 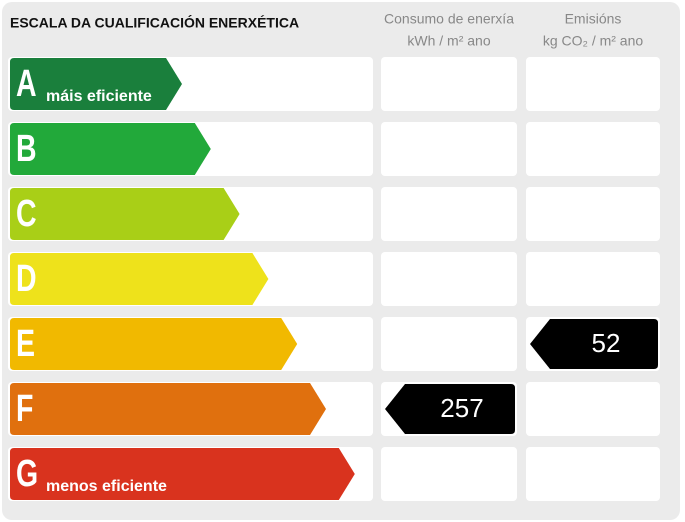 What do you see at coordinates (449, 19) in the screenshot?
I see `column-title: Consumo de enerxía` at bounding box center [449, 19].